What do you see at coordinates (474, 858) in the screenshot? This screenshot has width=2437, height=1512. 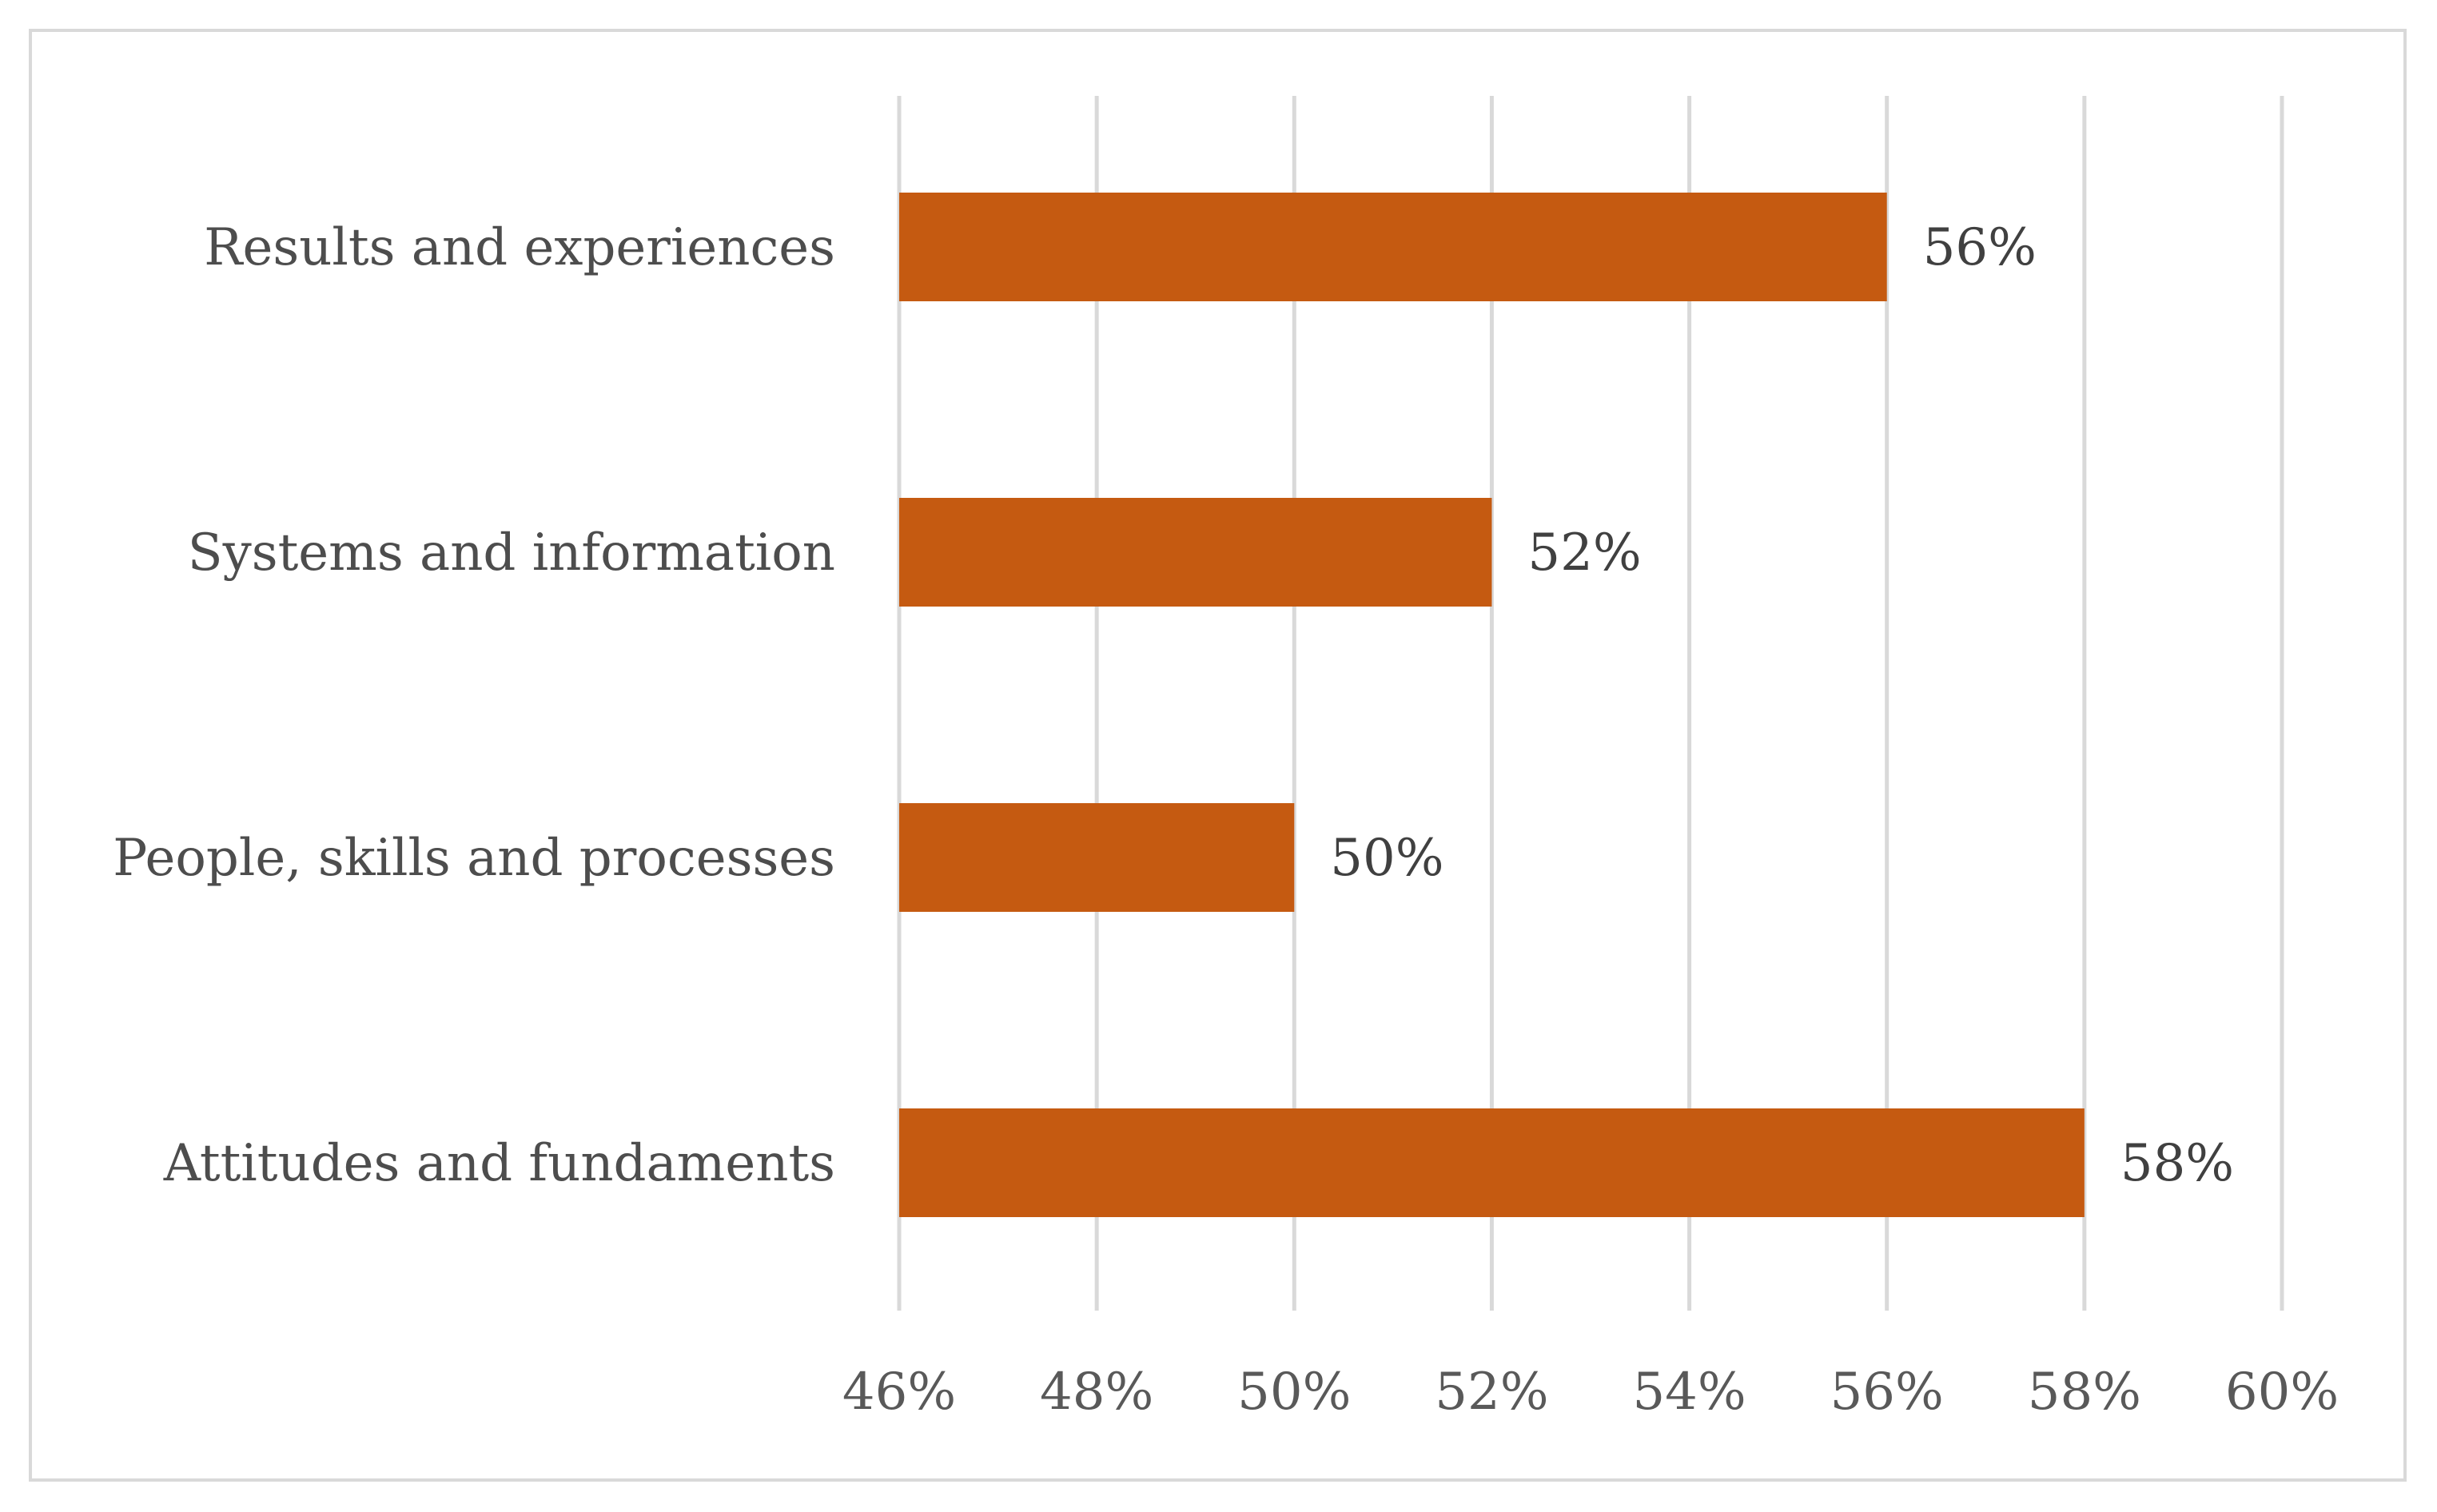 I see `category-label: People, skills and processes` at bounding box center [474, 858].